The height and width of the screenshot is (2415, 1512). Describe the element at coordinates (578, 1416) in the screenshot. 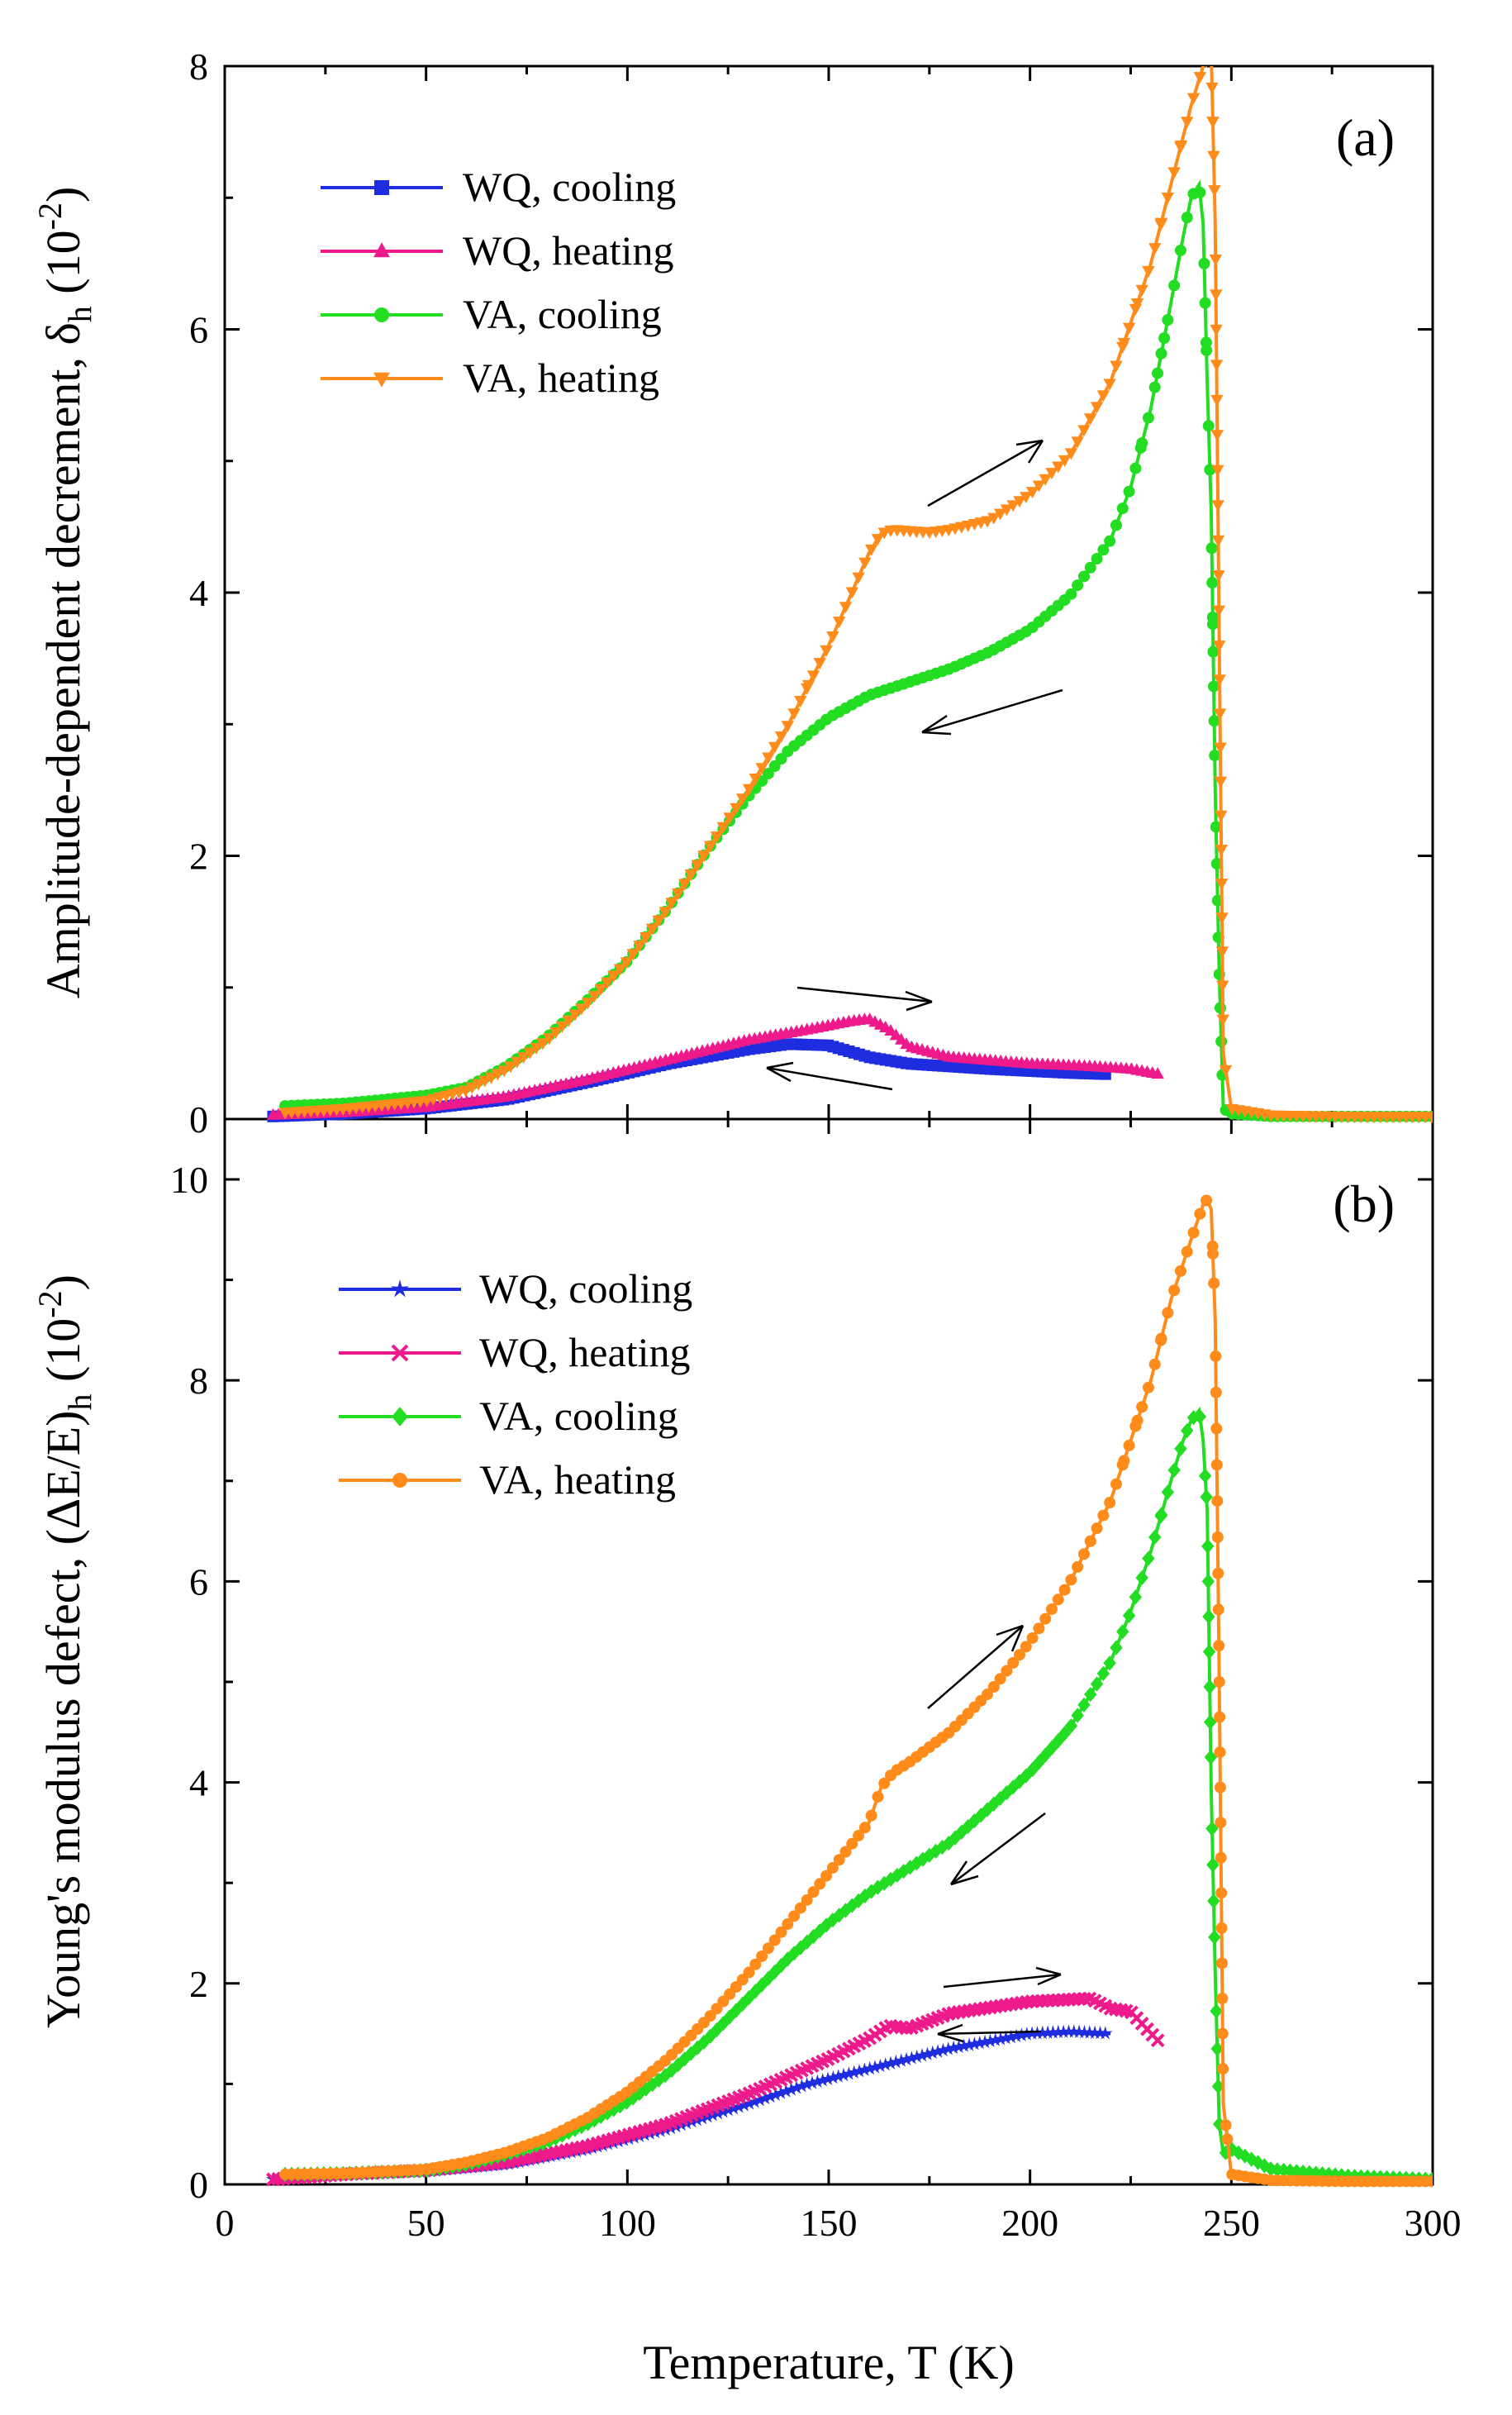

I see `legend-label: VA, cooling` at that location.